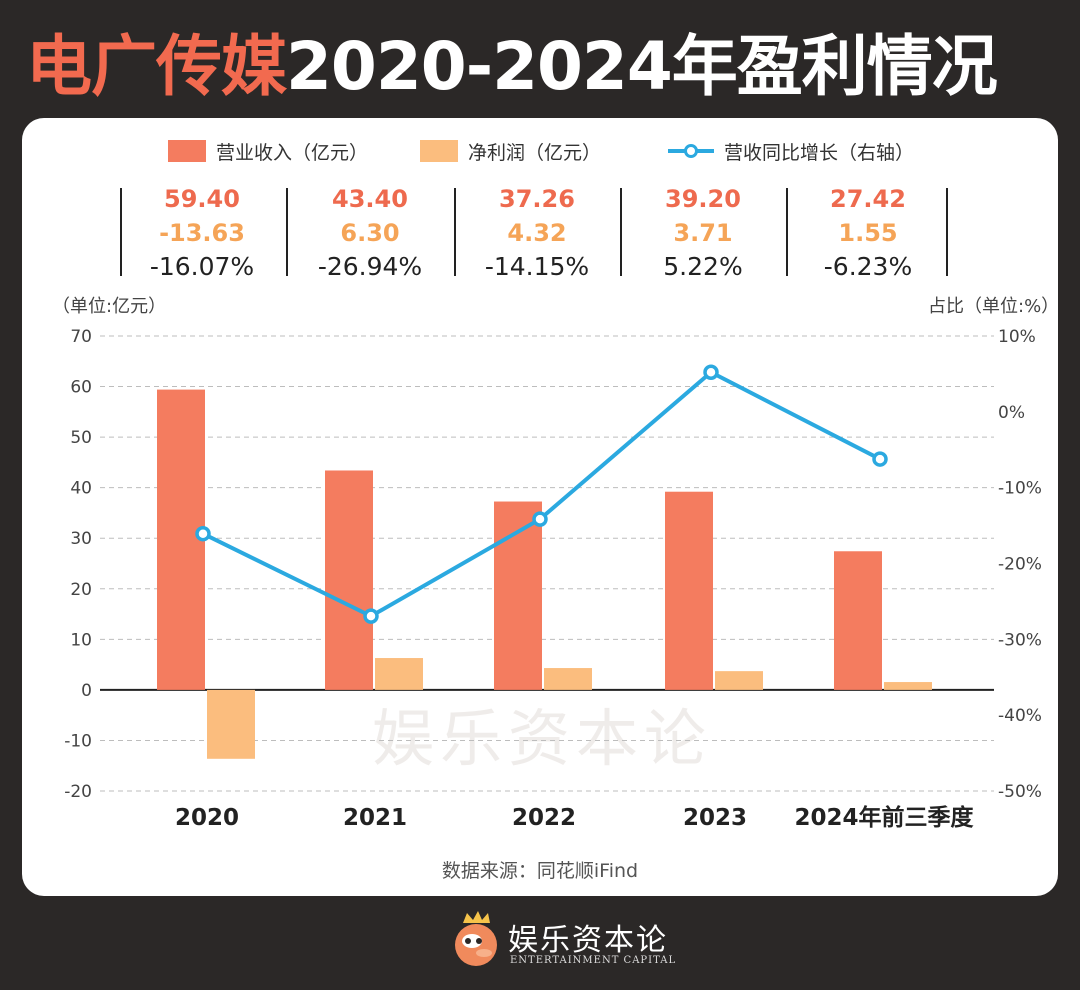 This screenshot has width=1080, height=990. Describe the element at coordinates (1011, 413) in the screenshot. I see `y-tick-label-right: 0%` at that location.